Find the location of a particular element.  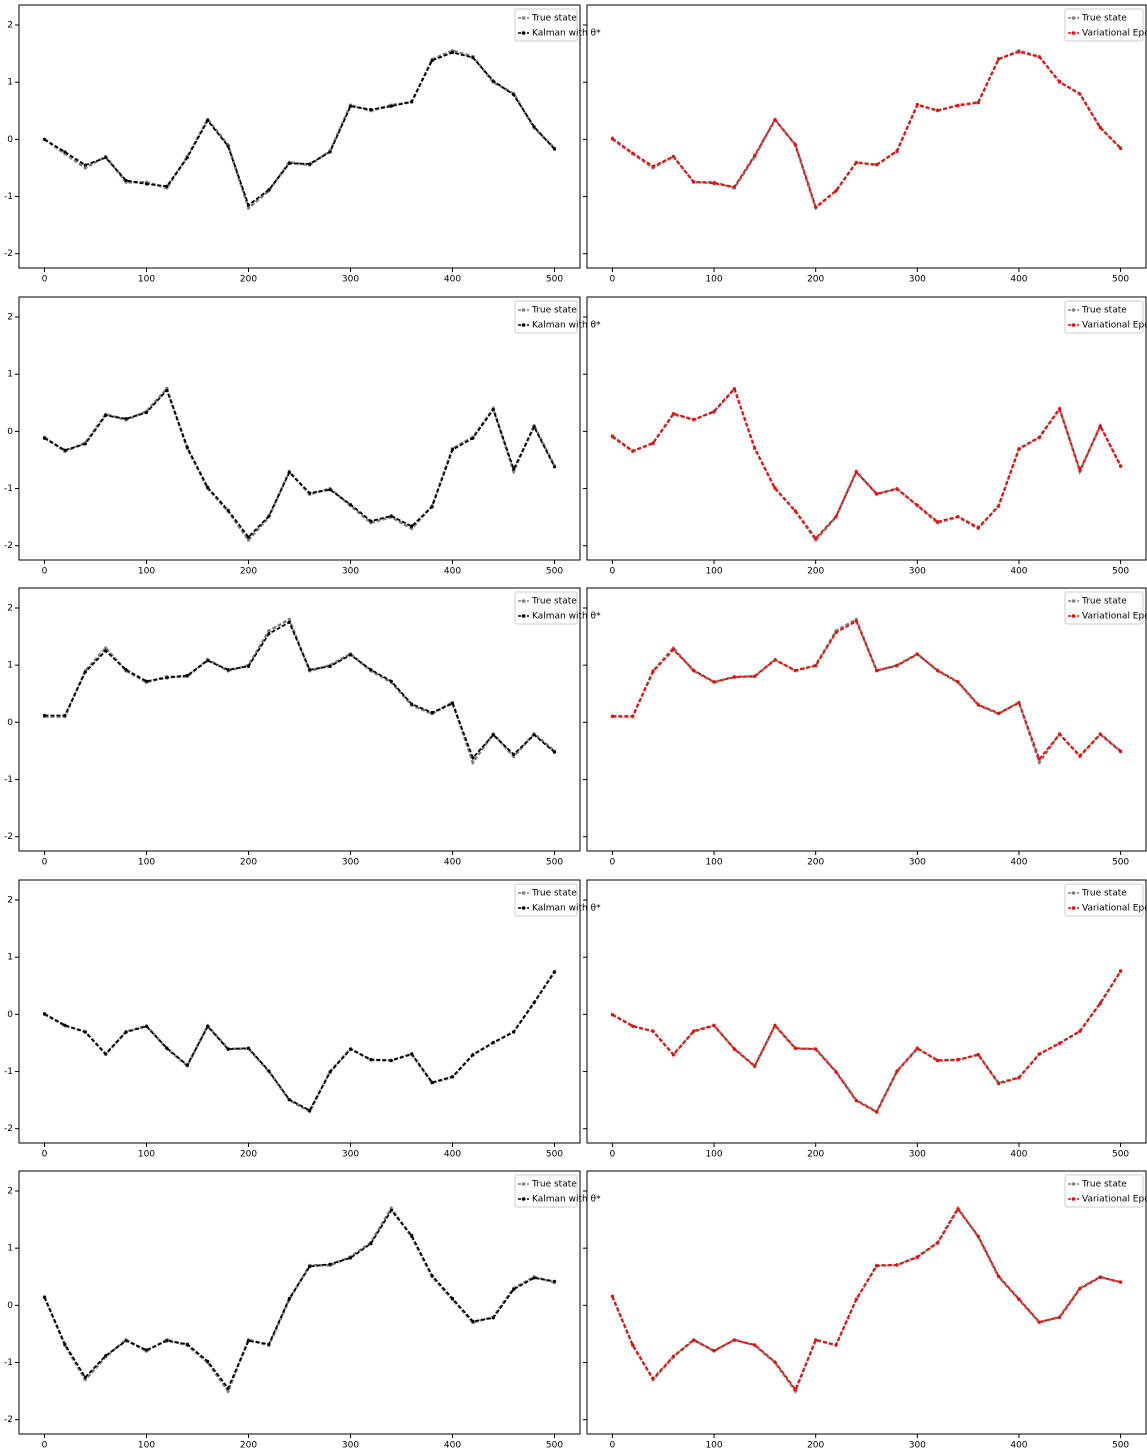

x-tick-label: 200 is located at coordinates (248, 1446).